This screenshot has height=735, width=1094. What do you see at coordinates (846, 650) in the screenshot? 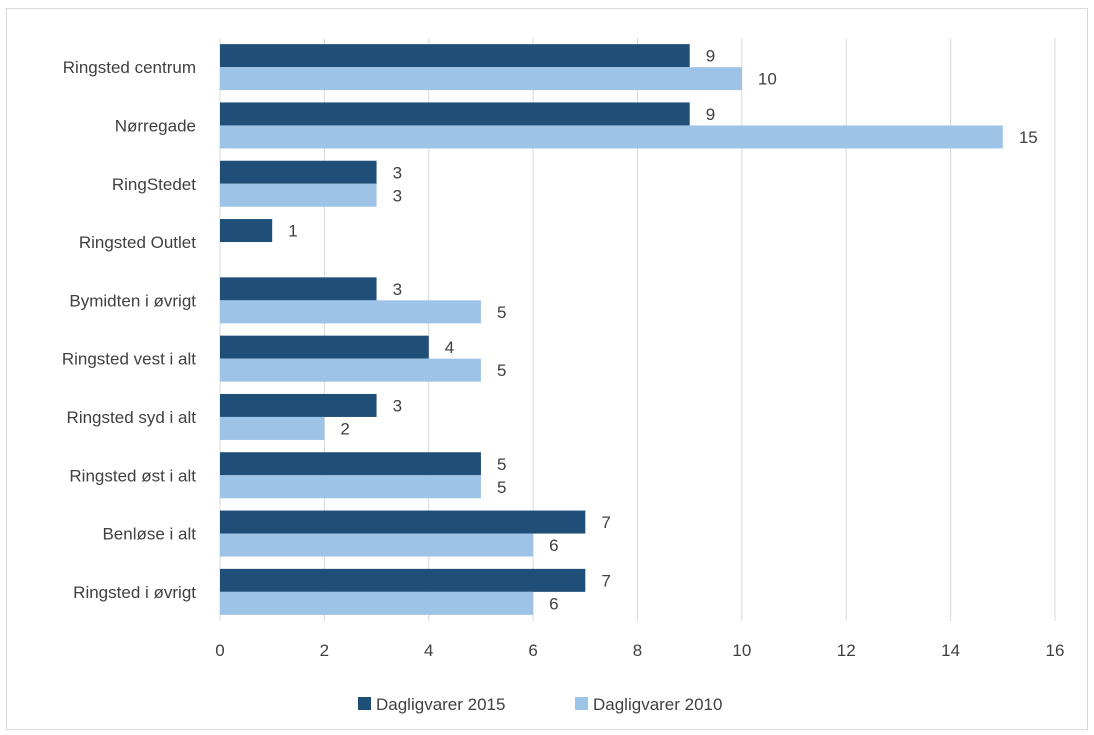
I see `x-tick-label: 12` at bounding box center [846, 650].